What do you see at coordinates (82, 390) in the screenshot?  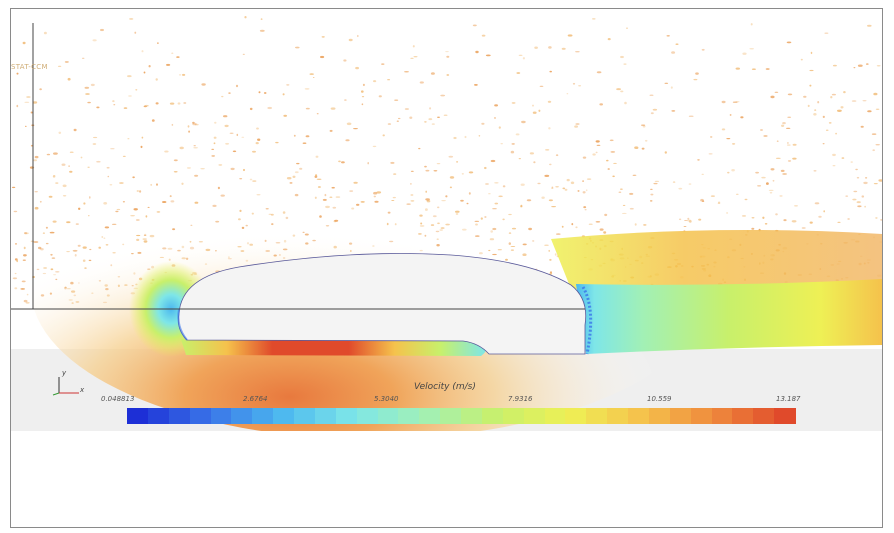 I see `axis-x-label: x` at bounding box center [82, 390].